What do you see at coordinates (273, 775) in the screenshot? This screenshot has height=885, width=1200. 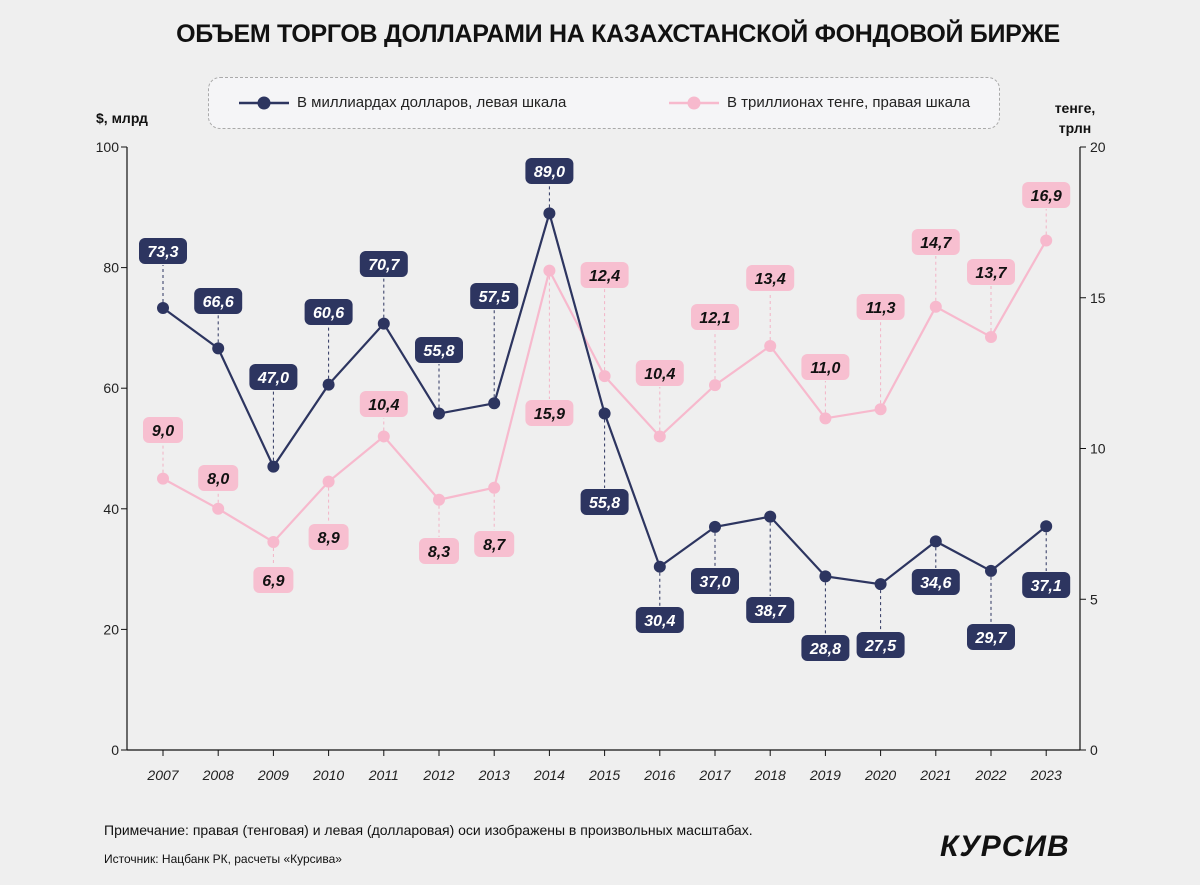 I see `x-tick-label: 2009` at bounding box center [273, 775].